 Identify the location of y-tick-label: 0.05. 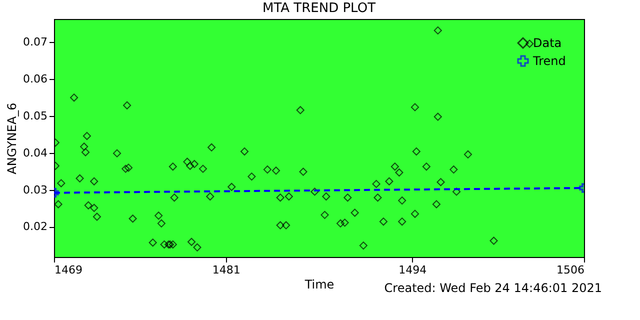
(35, 116).